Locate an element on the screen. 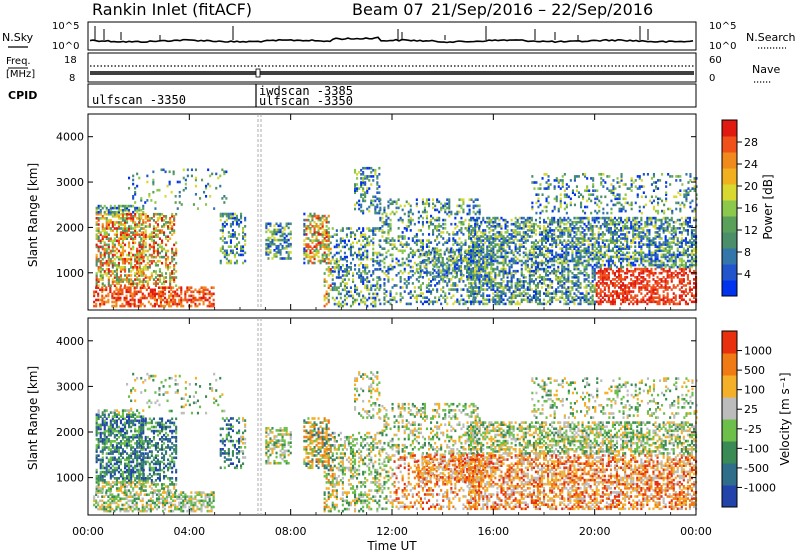 The image size is (800, 554). nave-label: Nave is located at coordinates (766, 69).